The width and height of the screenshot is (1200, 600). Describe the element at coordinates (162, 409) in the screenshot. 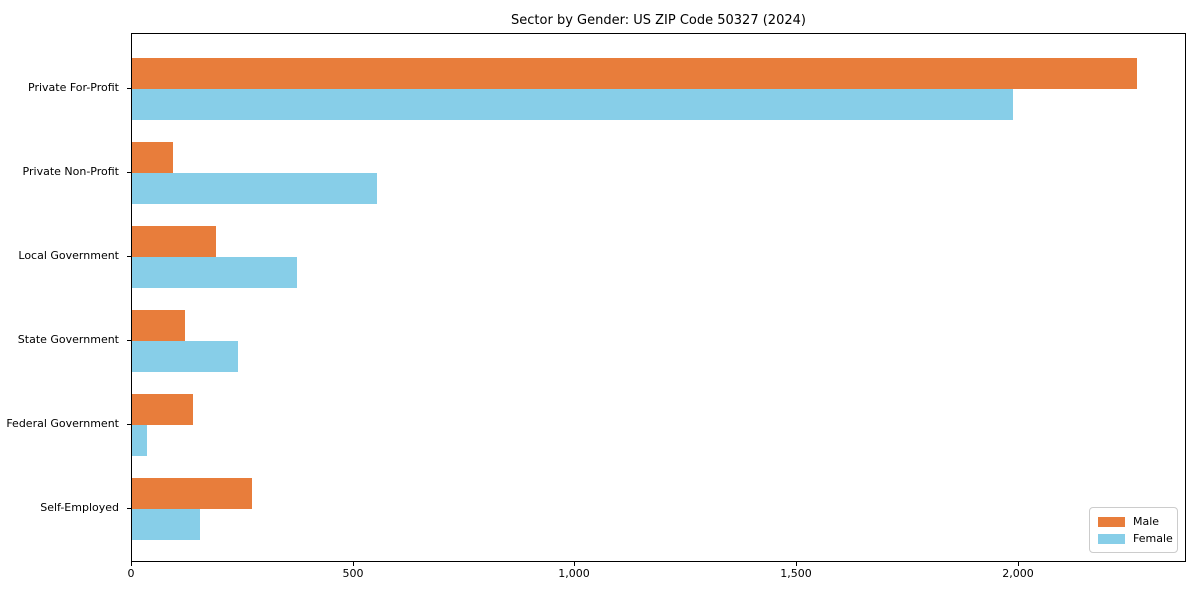

I see `bar-male-federal-government` at that location.